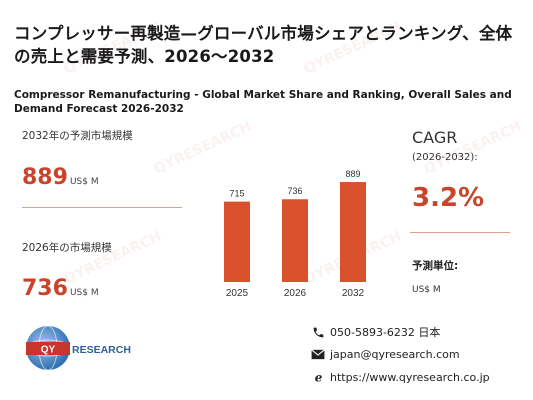 Image resolution: width=533 pixels, height=400 pixels. What do you see at coordinates (318, 354) in the screenshot?
I see `mail-icon` at bounding box center [318, 354].